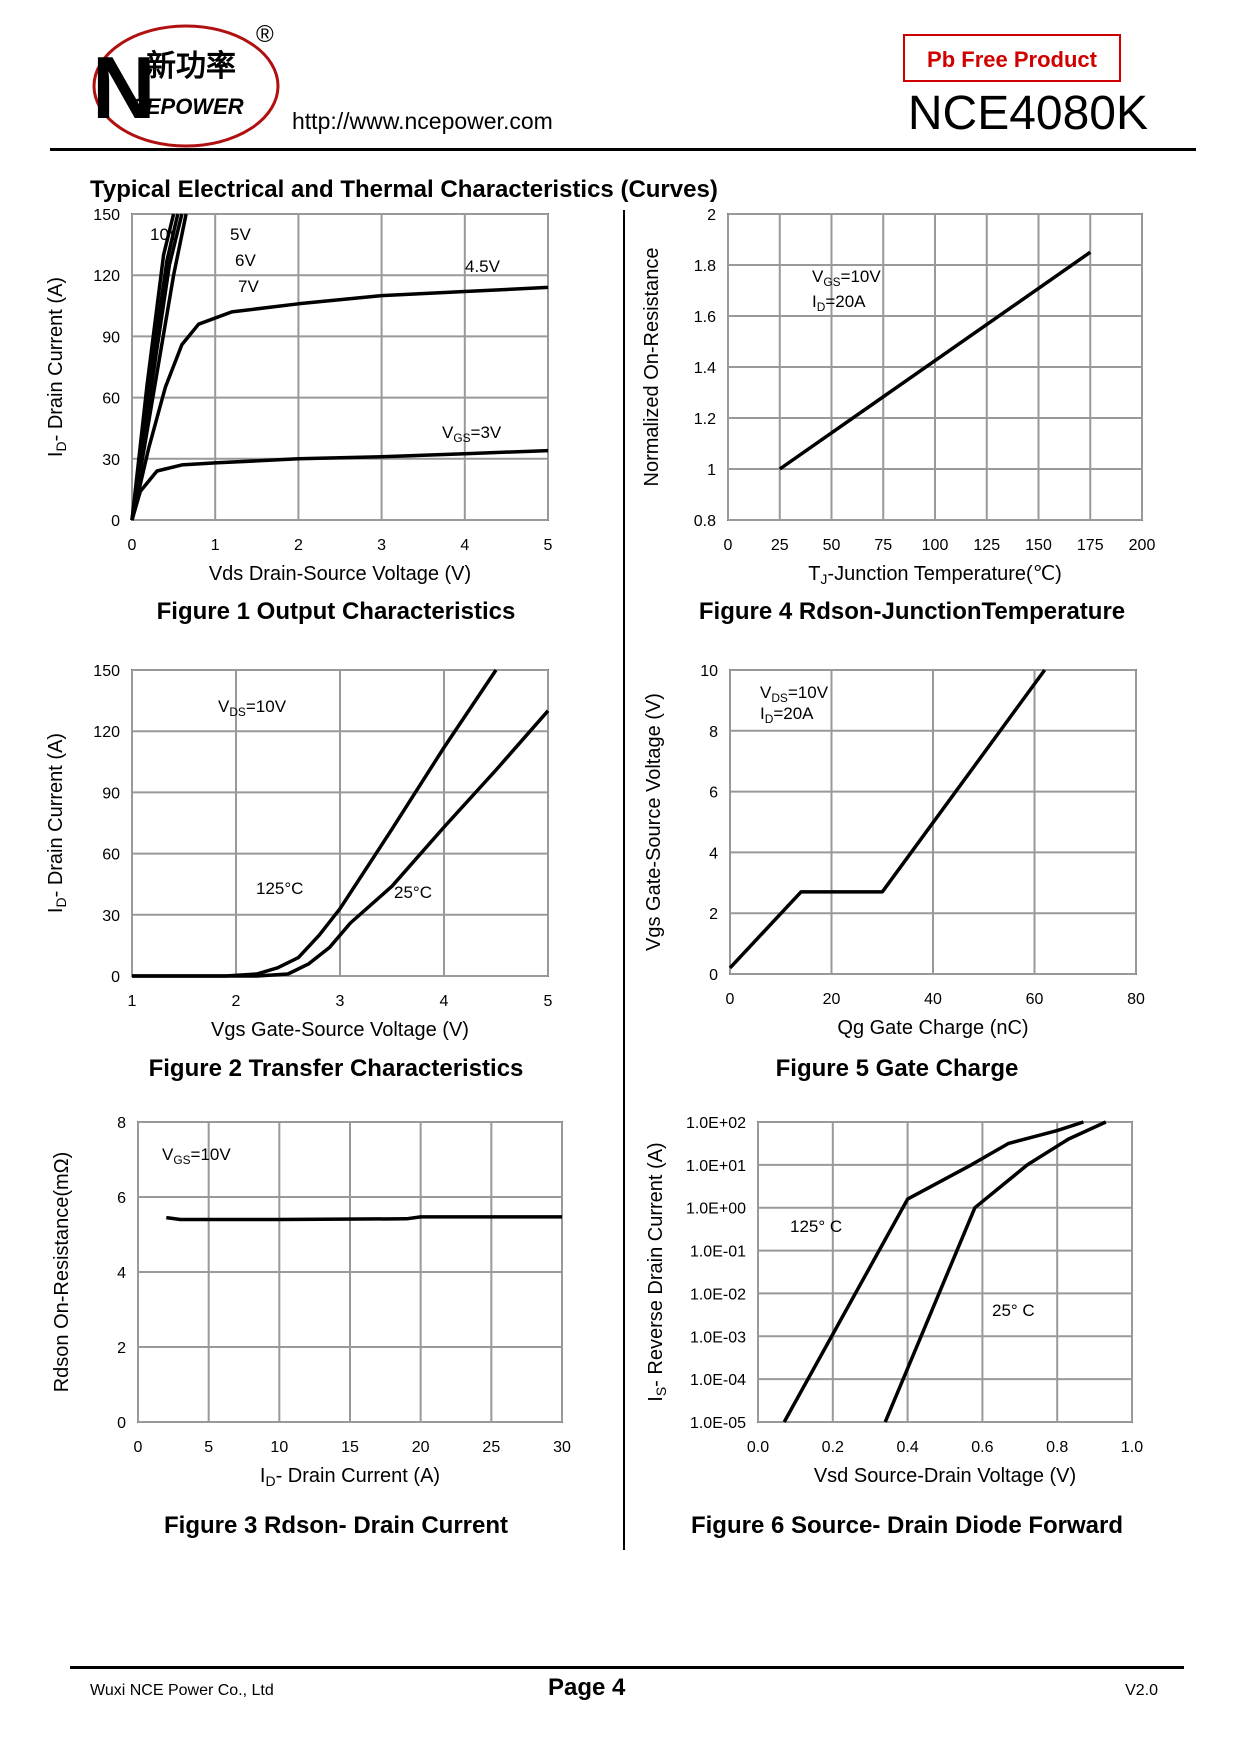 This screenshot has height=1754, width=1240. What do you see at coordinates (421, 1447) in the screenshot?
I see `fig3-x-tick-label: 20` at bounding box center [421, 1447].